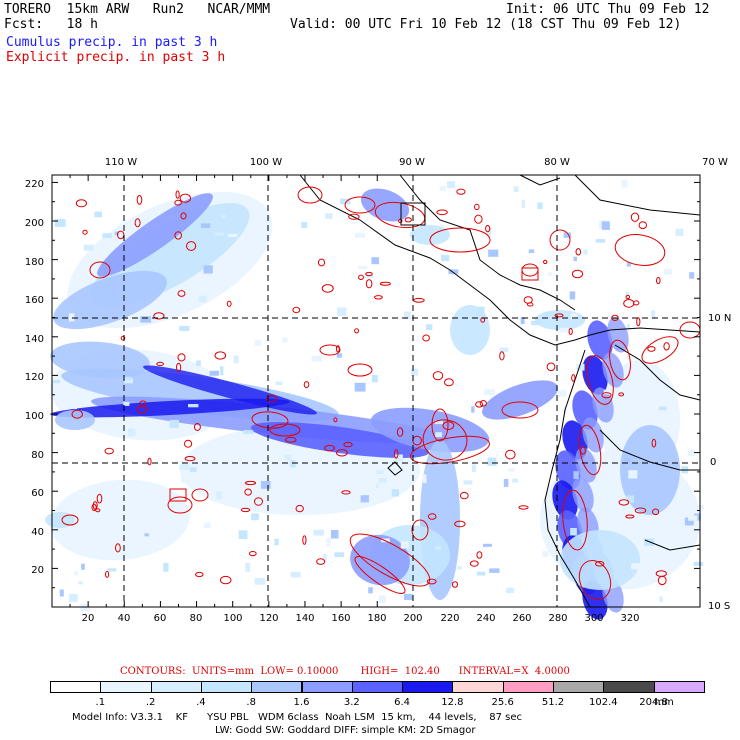 Image resolution: width=740 pixels, height=740 pixels. I want to click on x-tick: 180, so click(377, 618).